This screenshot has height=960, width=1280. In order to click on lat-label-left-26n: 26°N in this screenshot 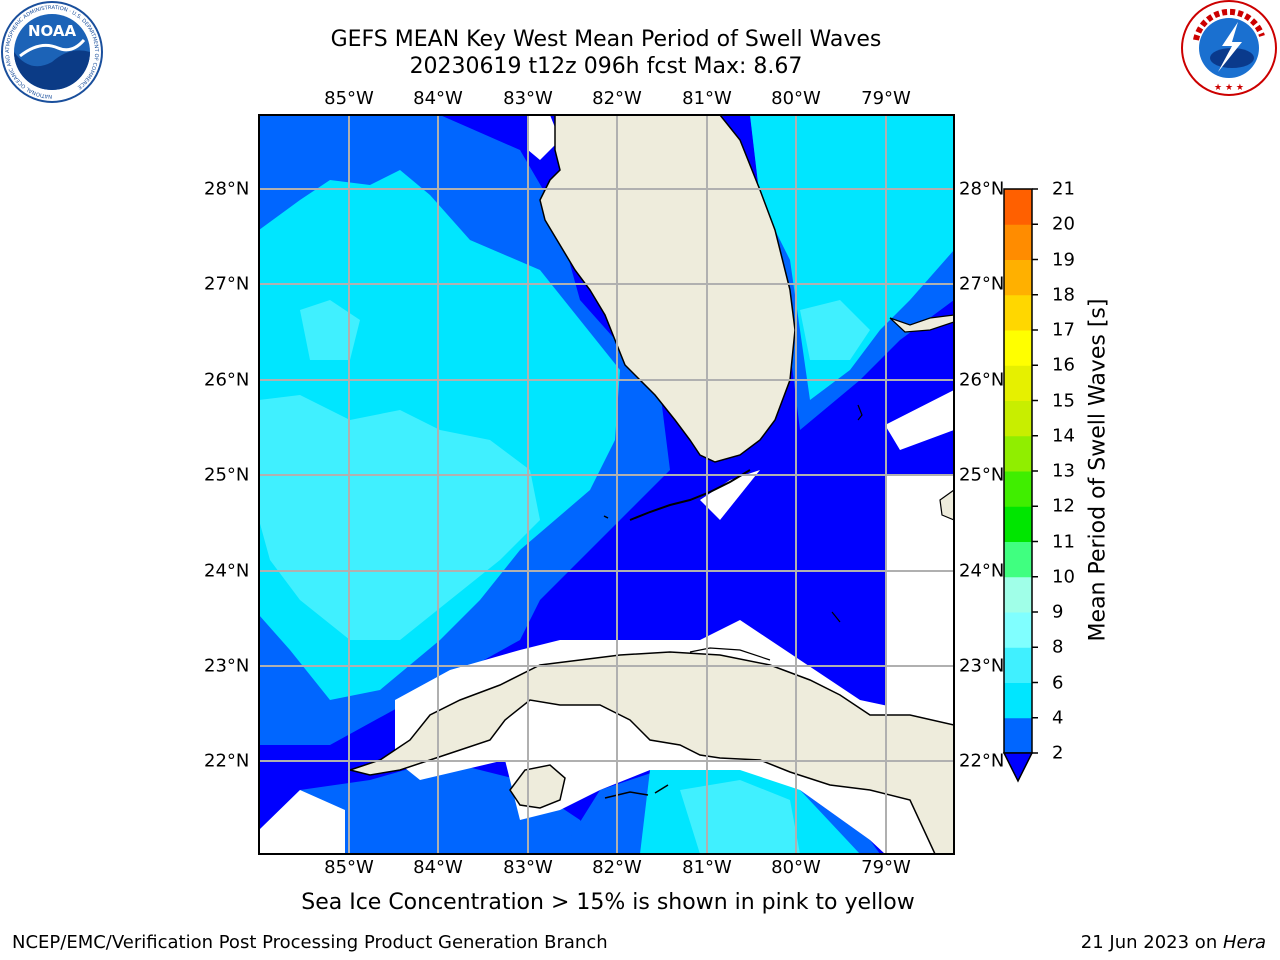, I will do `click(227, 380)`.